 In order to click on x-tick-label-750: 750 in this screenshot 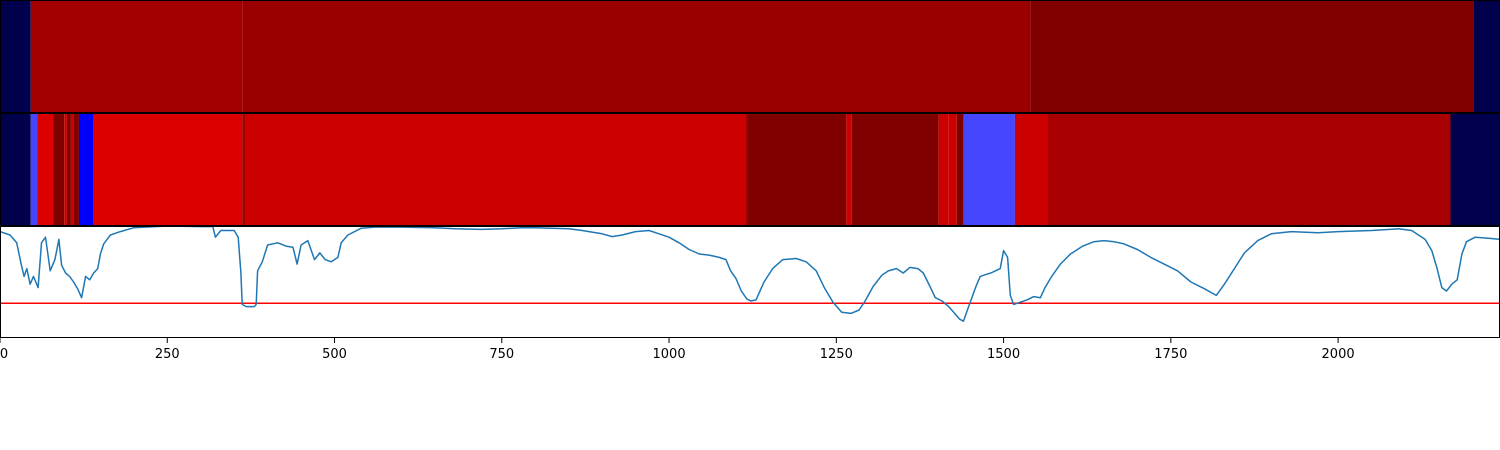, I will do `click(501, 354)`.